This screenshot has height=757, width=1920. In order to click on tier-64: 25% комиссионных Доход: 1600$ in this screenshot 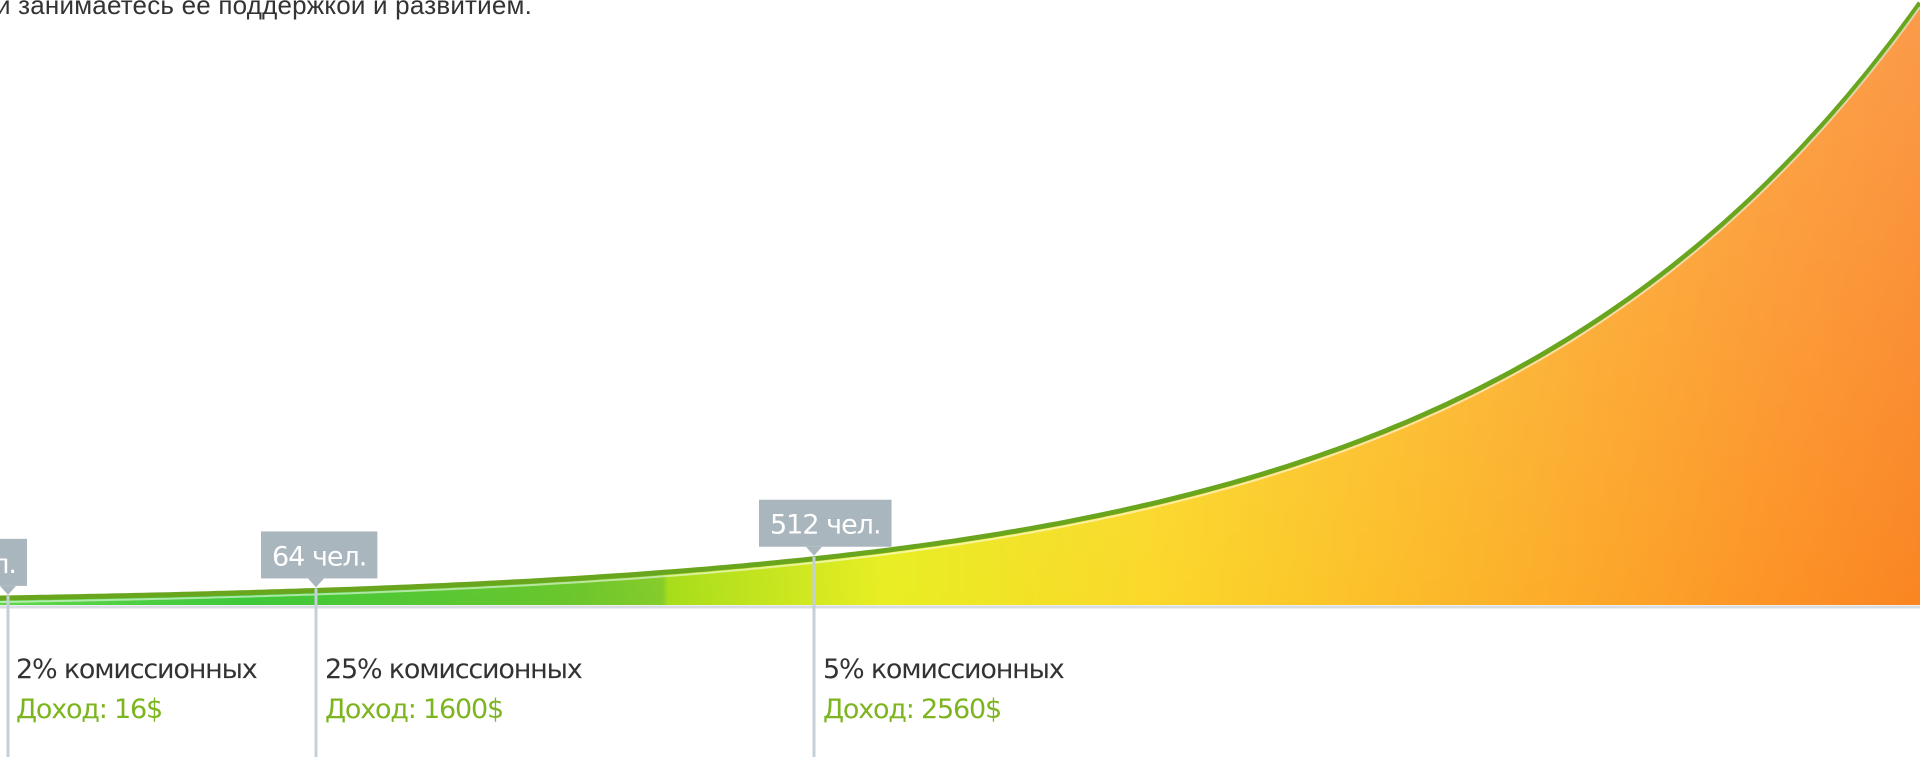, I will do `click(454, 690)`.